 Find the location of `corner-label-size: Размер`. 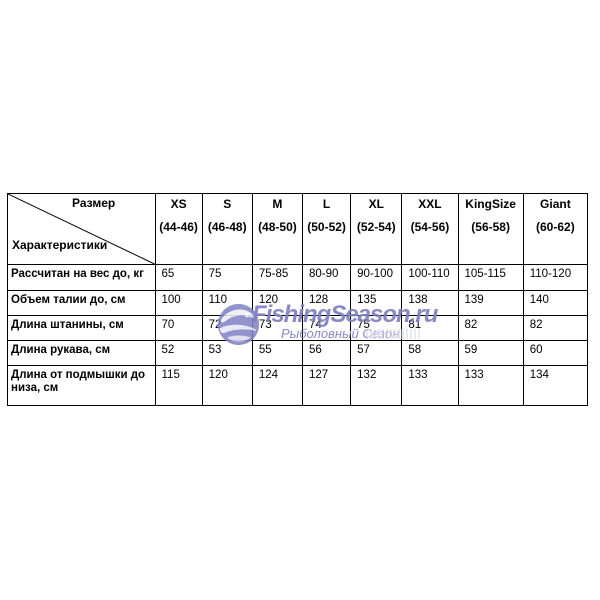

corner-label-size: Размер is located at coordinates (94, 203).